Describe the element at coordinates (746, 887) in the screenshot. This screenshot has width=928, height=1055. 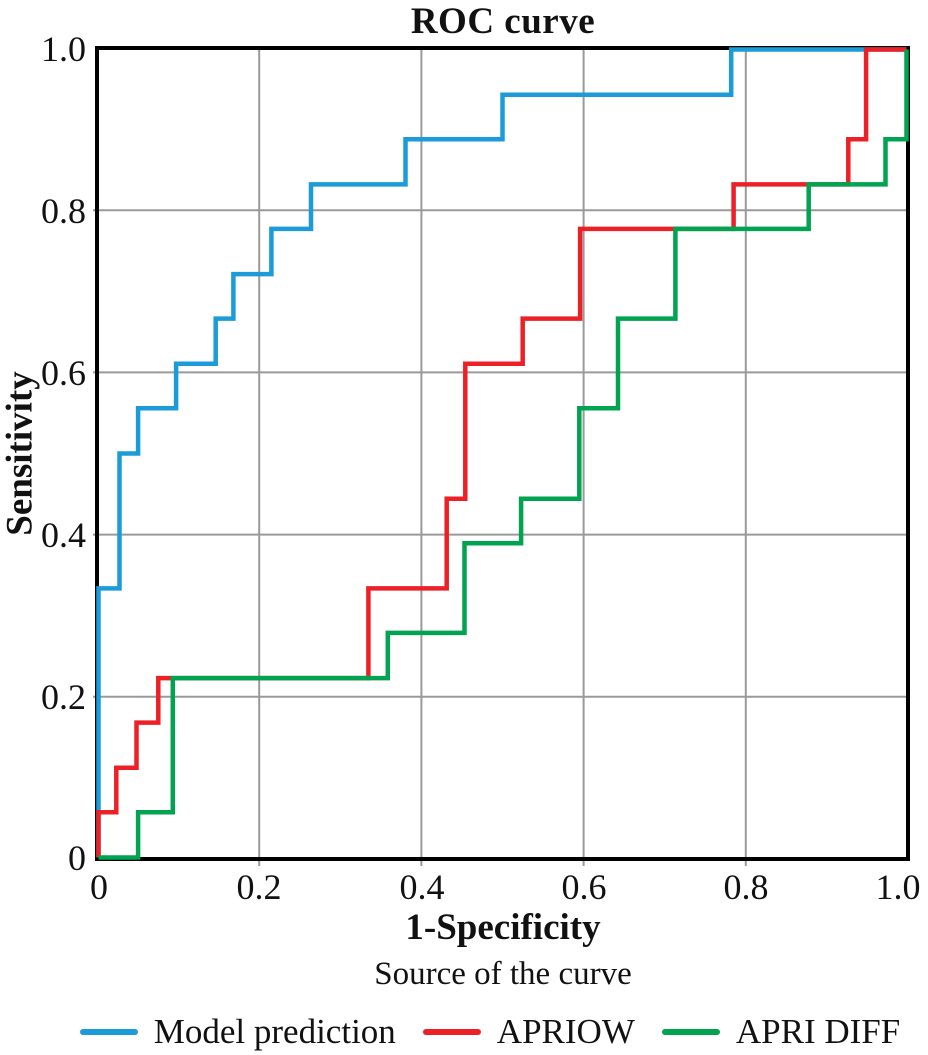
I see `x-tick-label: 0.8` at that location.